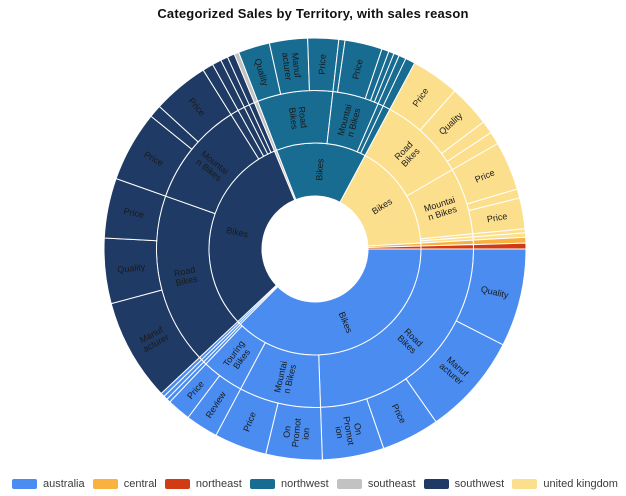 This screenshot has width=626, height=496. What do you see at coordinates (218, 484) in the screenshot?
I see `legend-label: northeast` at bounding box center [218, 484].